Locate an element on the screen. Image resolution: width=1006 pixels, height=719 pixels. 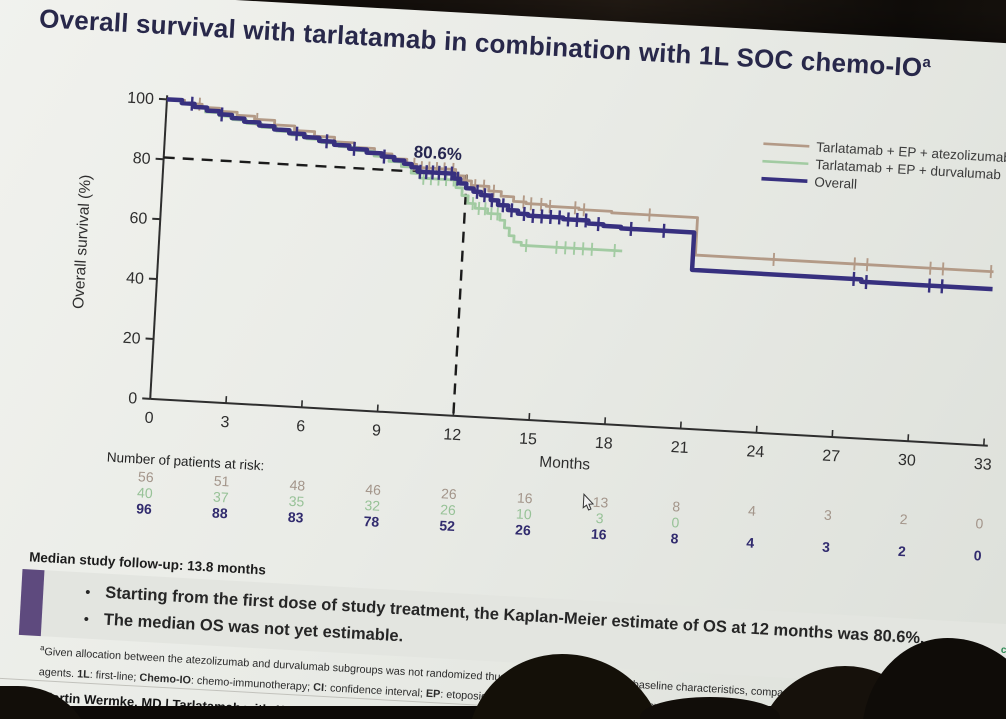
svg-text: 33 is located at coordinates (982, 465).